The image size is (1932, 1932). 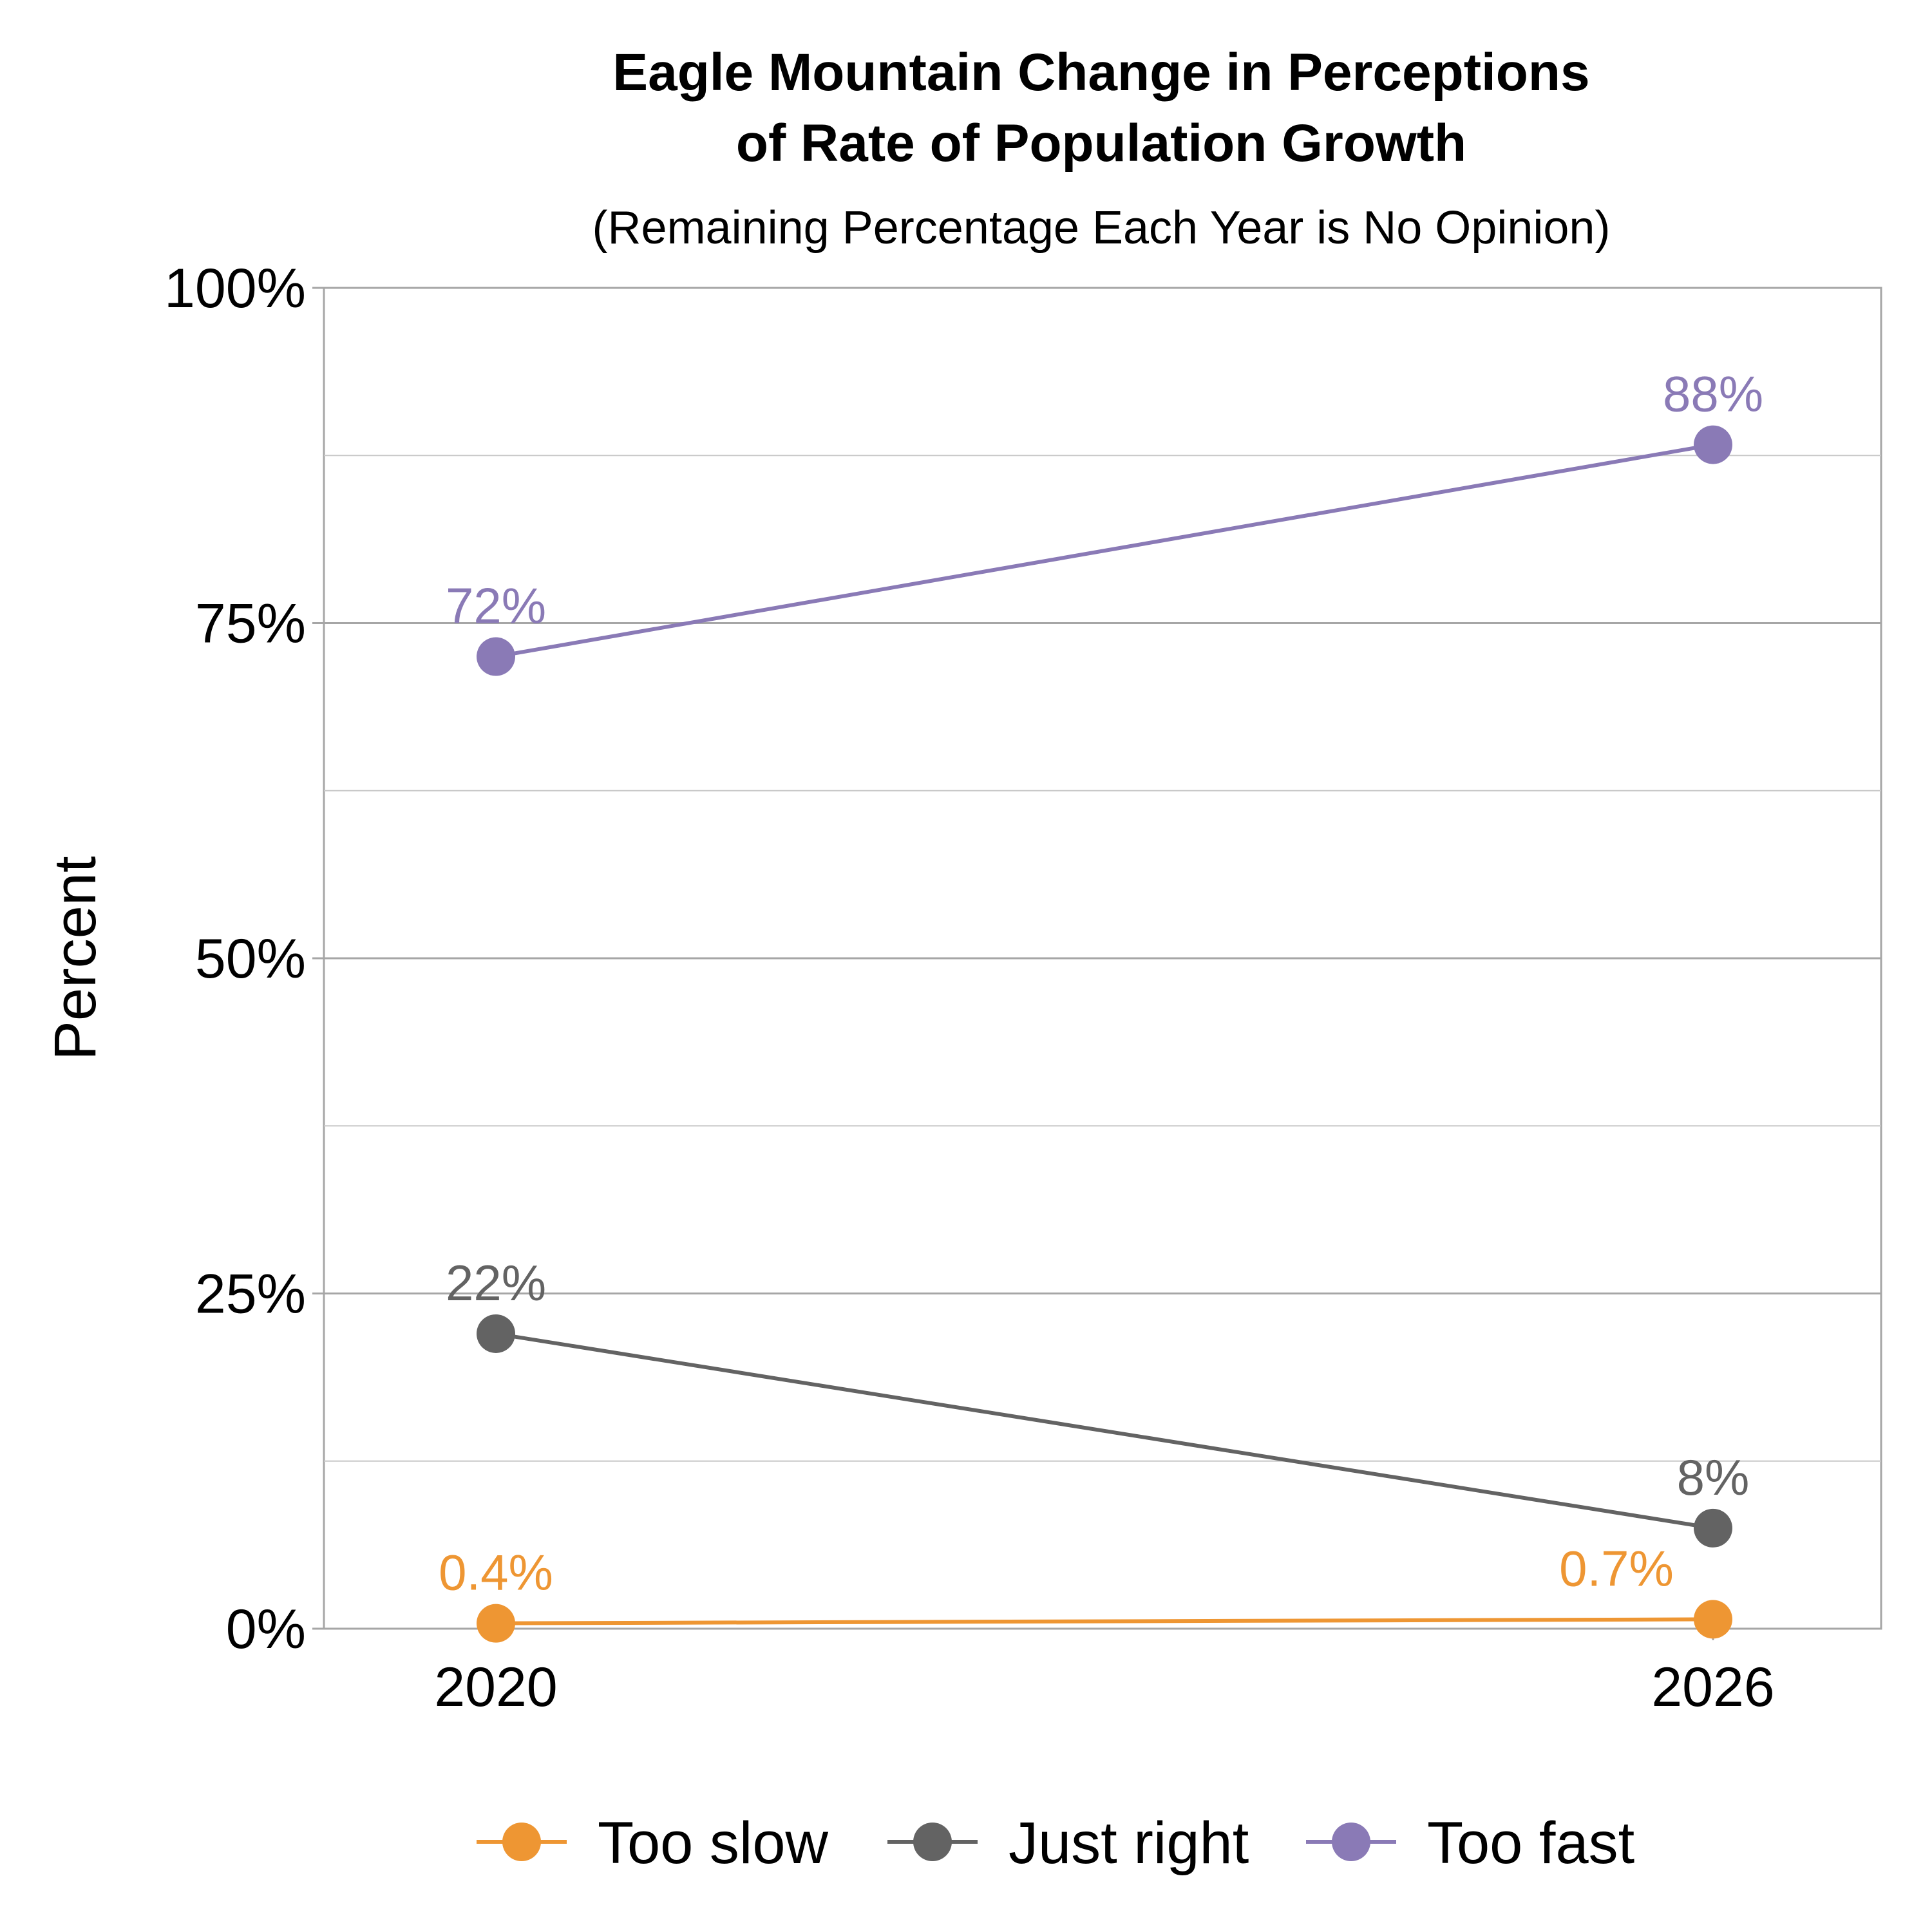 What do you see at coordinates (250, 1294) in the screenshot?
I see `y-tick-label: 25%` at bounding box center [250, 1294].